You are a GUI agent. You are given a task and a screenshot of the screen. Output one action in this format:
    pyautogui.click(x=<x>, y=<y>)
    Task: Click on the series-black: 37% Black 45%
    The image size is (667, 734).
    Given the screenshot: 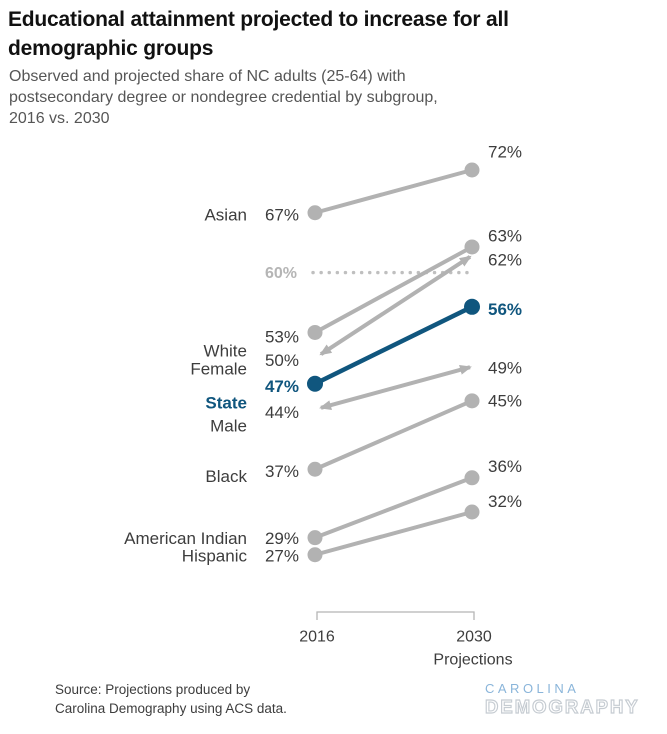 What is the action you would take?
    pyautogui.click(x=363, y=438)
    